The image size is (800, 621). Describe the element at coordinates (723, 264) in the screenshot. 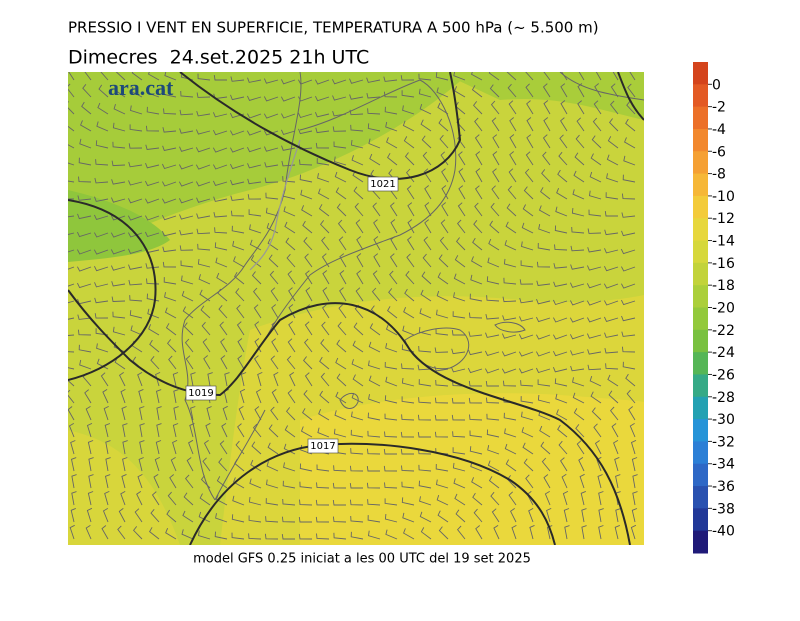

I see `colorbar-tick-label: -16` at that location.